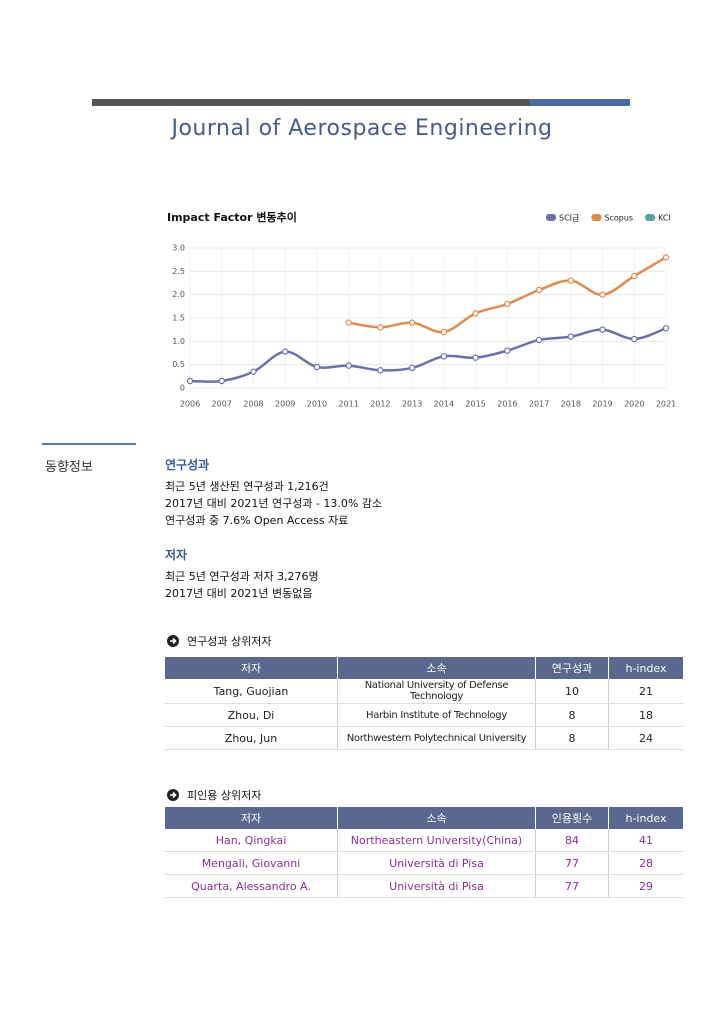 The height and width of the screenshot is (1024, 724). Describe the element at coordinates (229, 641) in the screenshot. I see `table-title: 연구성과 상위저자` at that location.